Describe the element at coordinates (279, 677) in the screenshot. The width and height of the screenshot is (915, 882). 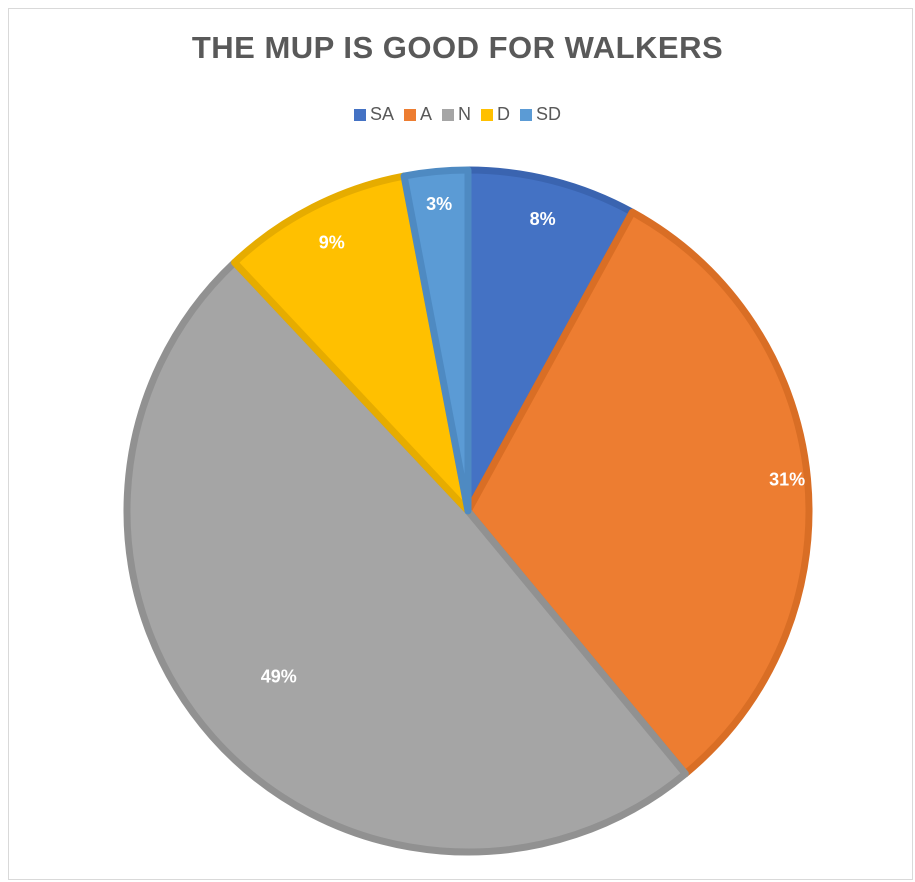
I see `slice-label-n: 49%` at that location.